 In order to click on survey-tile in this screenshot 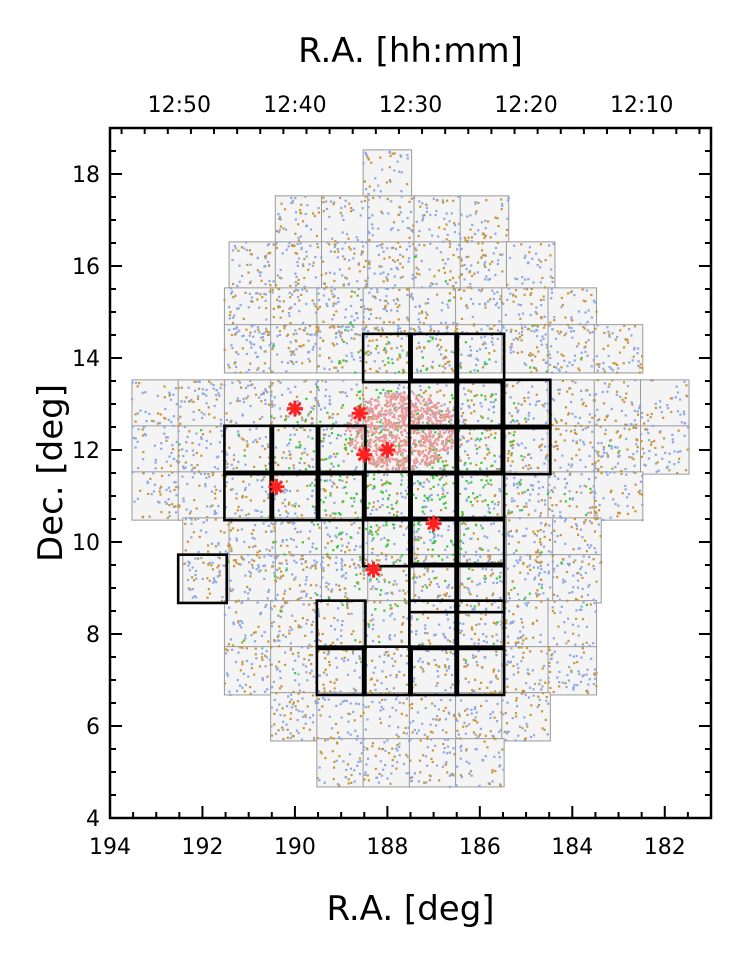, I will do `click(526, 717)`.